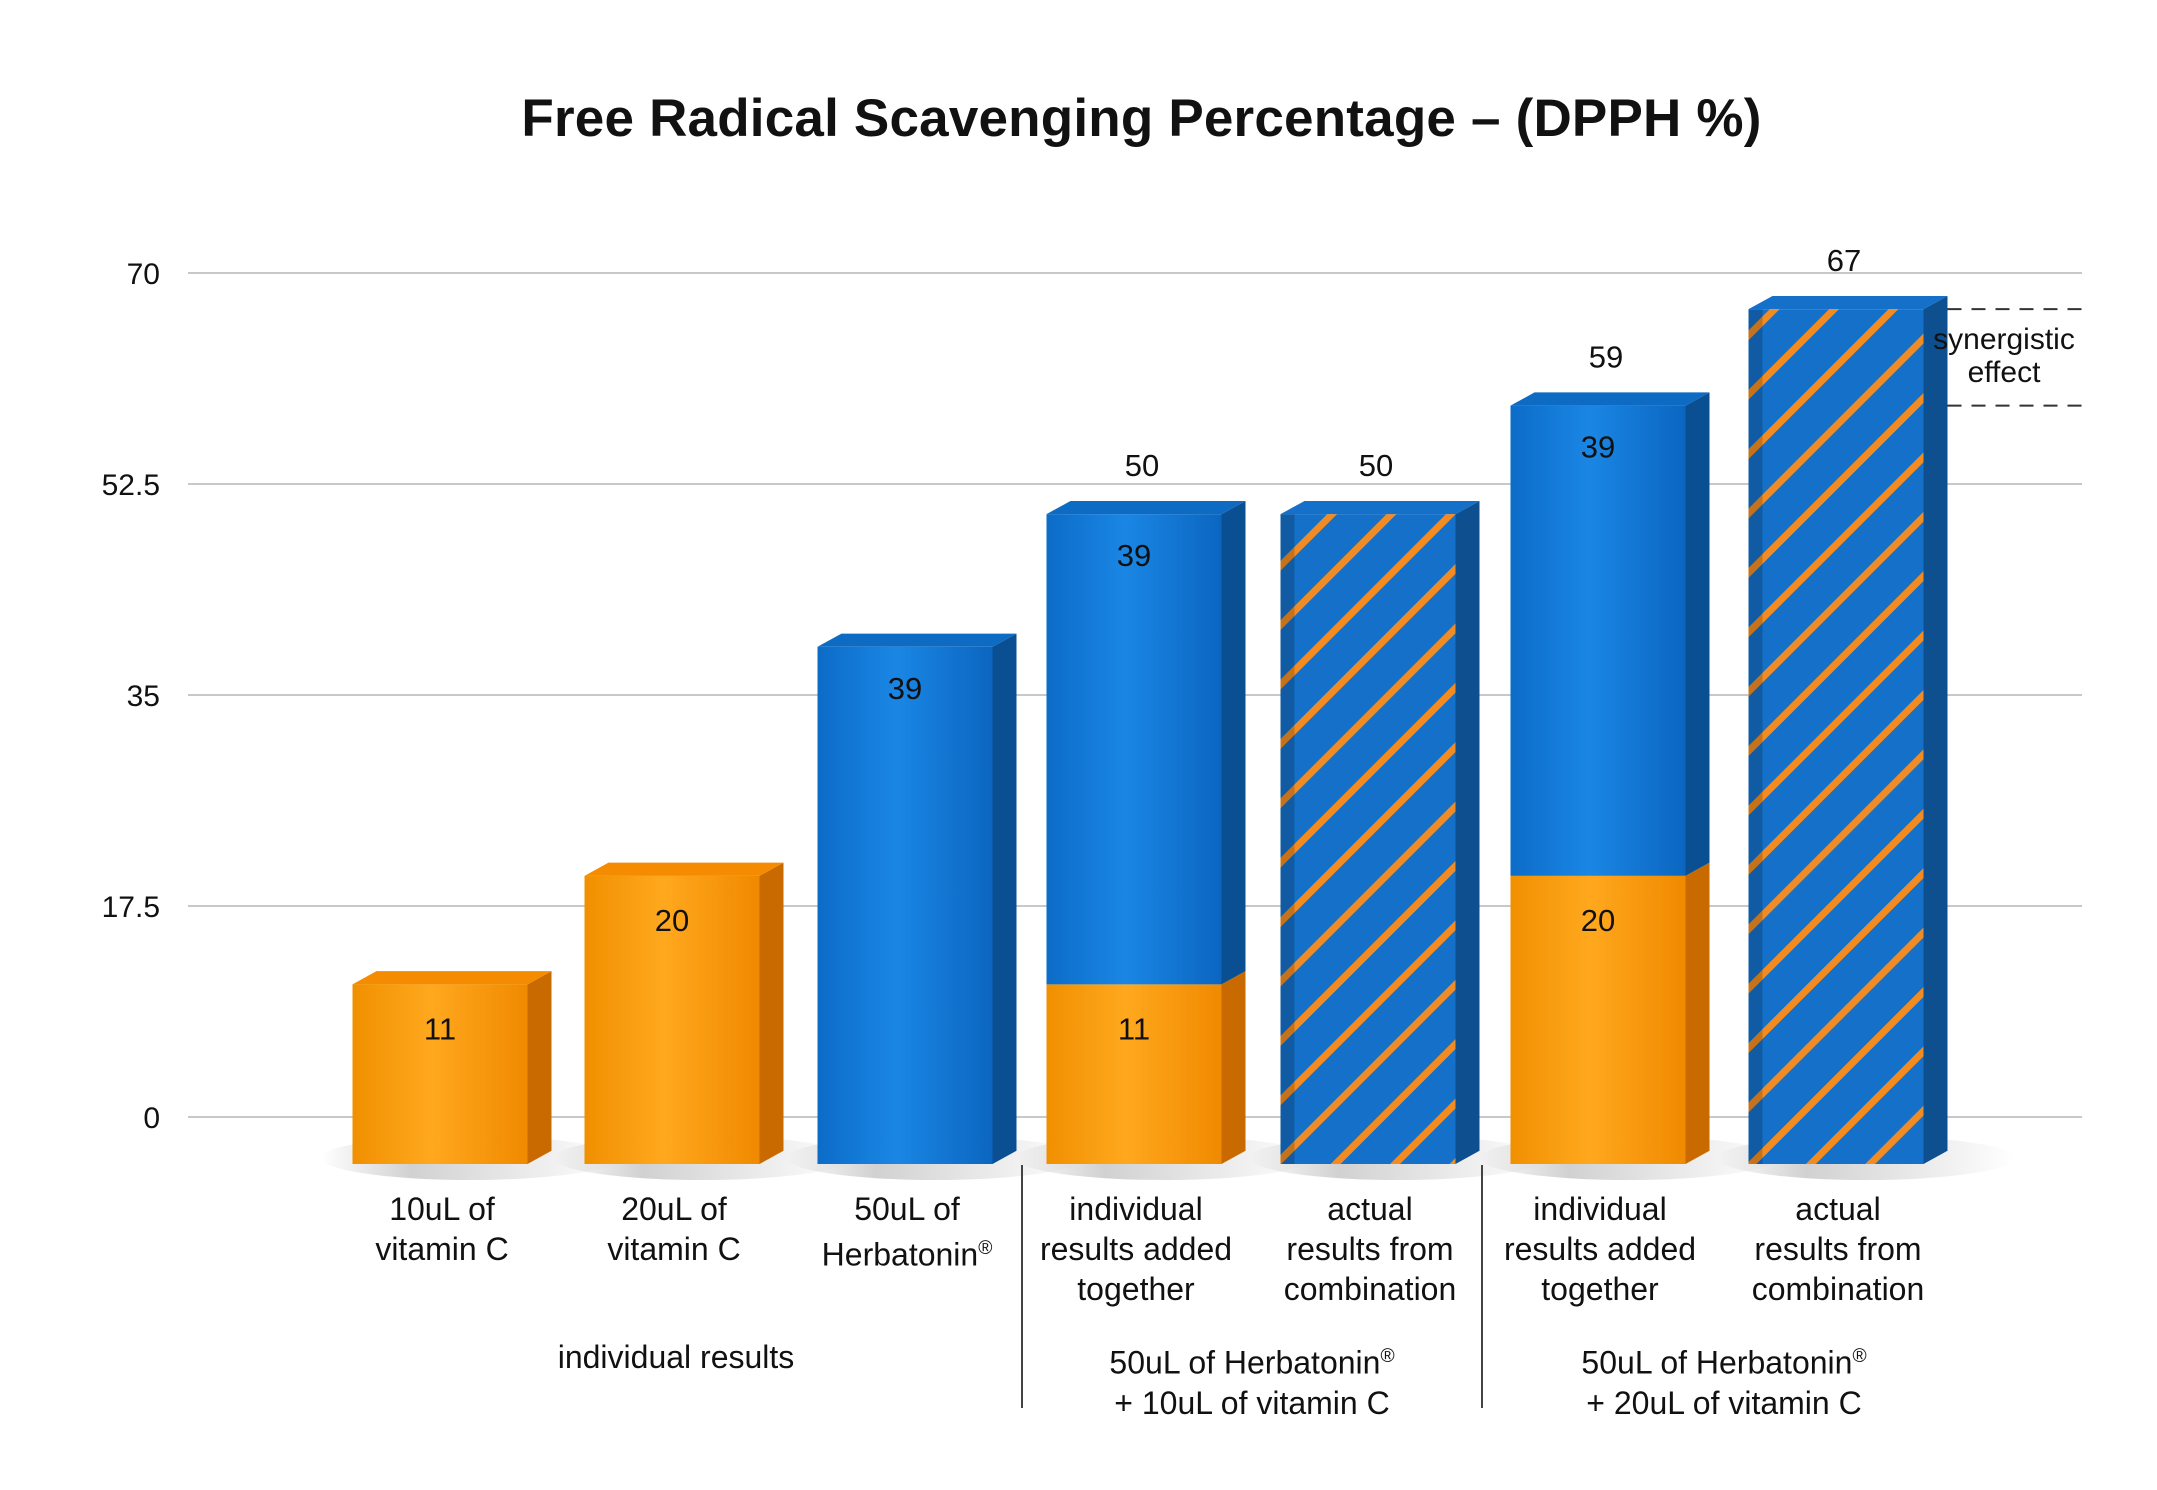  I want to click on y-tick-label: 17.5, so click(131, 907).